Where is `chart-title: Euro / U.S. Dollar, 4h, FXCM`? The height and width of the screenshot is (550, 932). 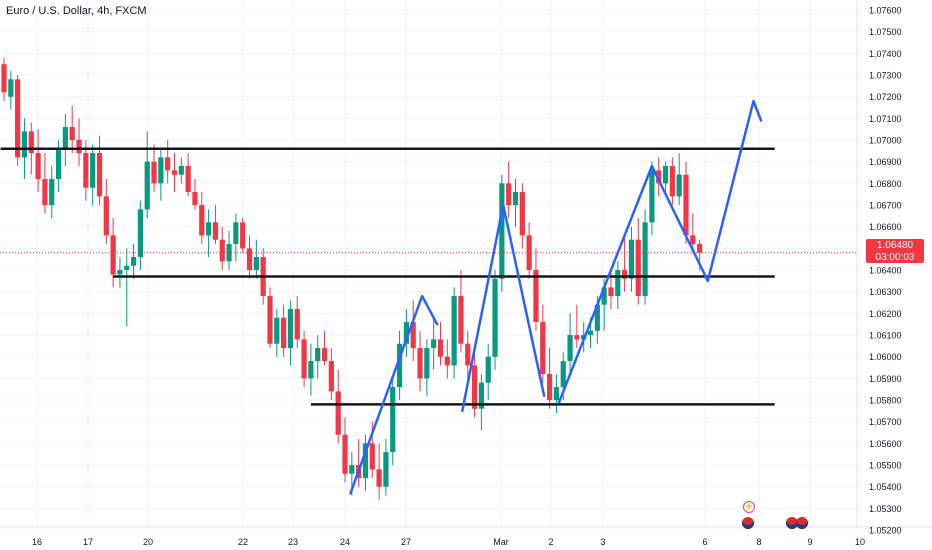
chart-title: Euro / U.S. Dollar, 4h, FXCM is located at coordinates (76, 11).